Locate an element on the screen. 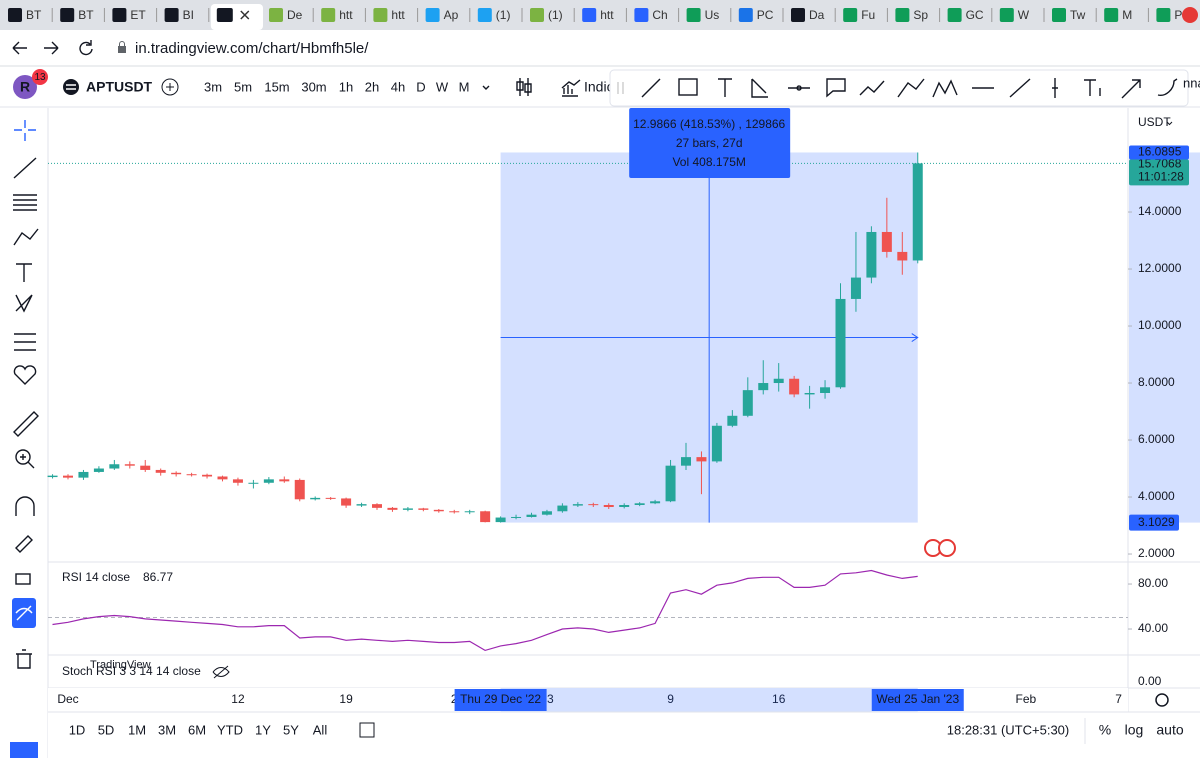 This screenshot has height=758, width=1200. auto-toggle: auto is located at coordinates (1169, 730).